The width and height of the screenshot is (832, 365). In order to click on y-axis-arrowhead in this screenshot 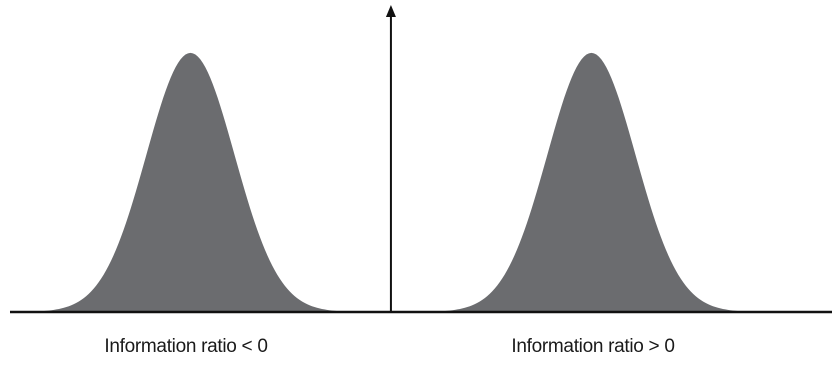, I will do `click(390, 11)`.